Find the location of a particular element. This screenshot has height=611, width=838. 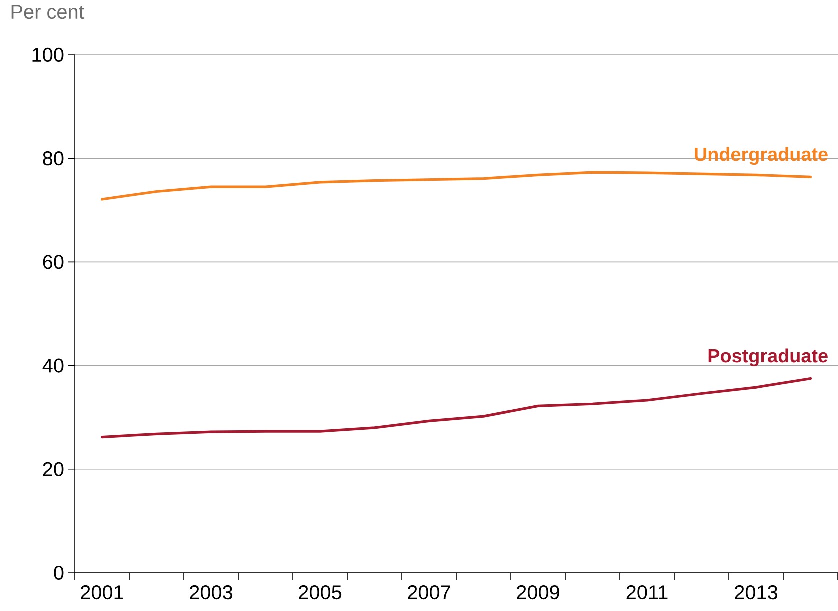

series-label: Undergraduate is located at coordinates (761, 156).